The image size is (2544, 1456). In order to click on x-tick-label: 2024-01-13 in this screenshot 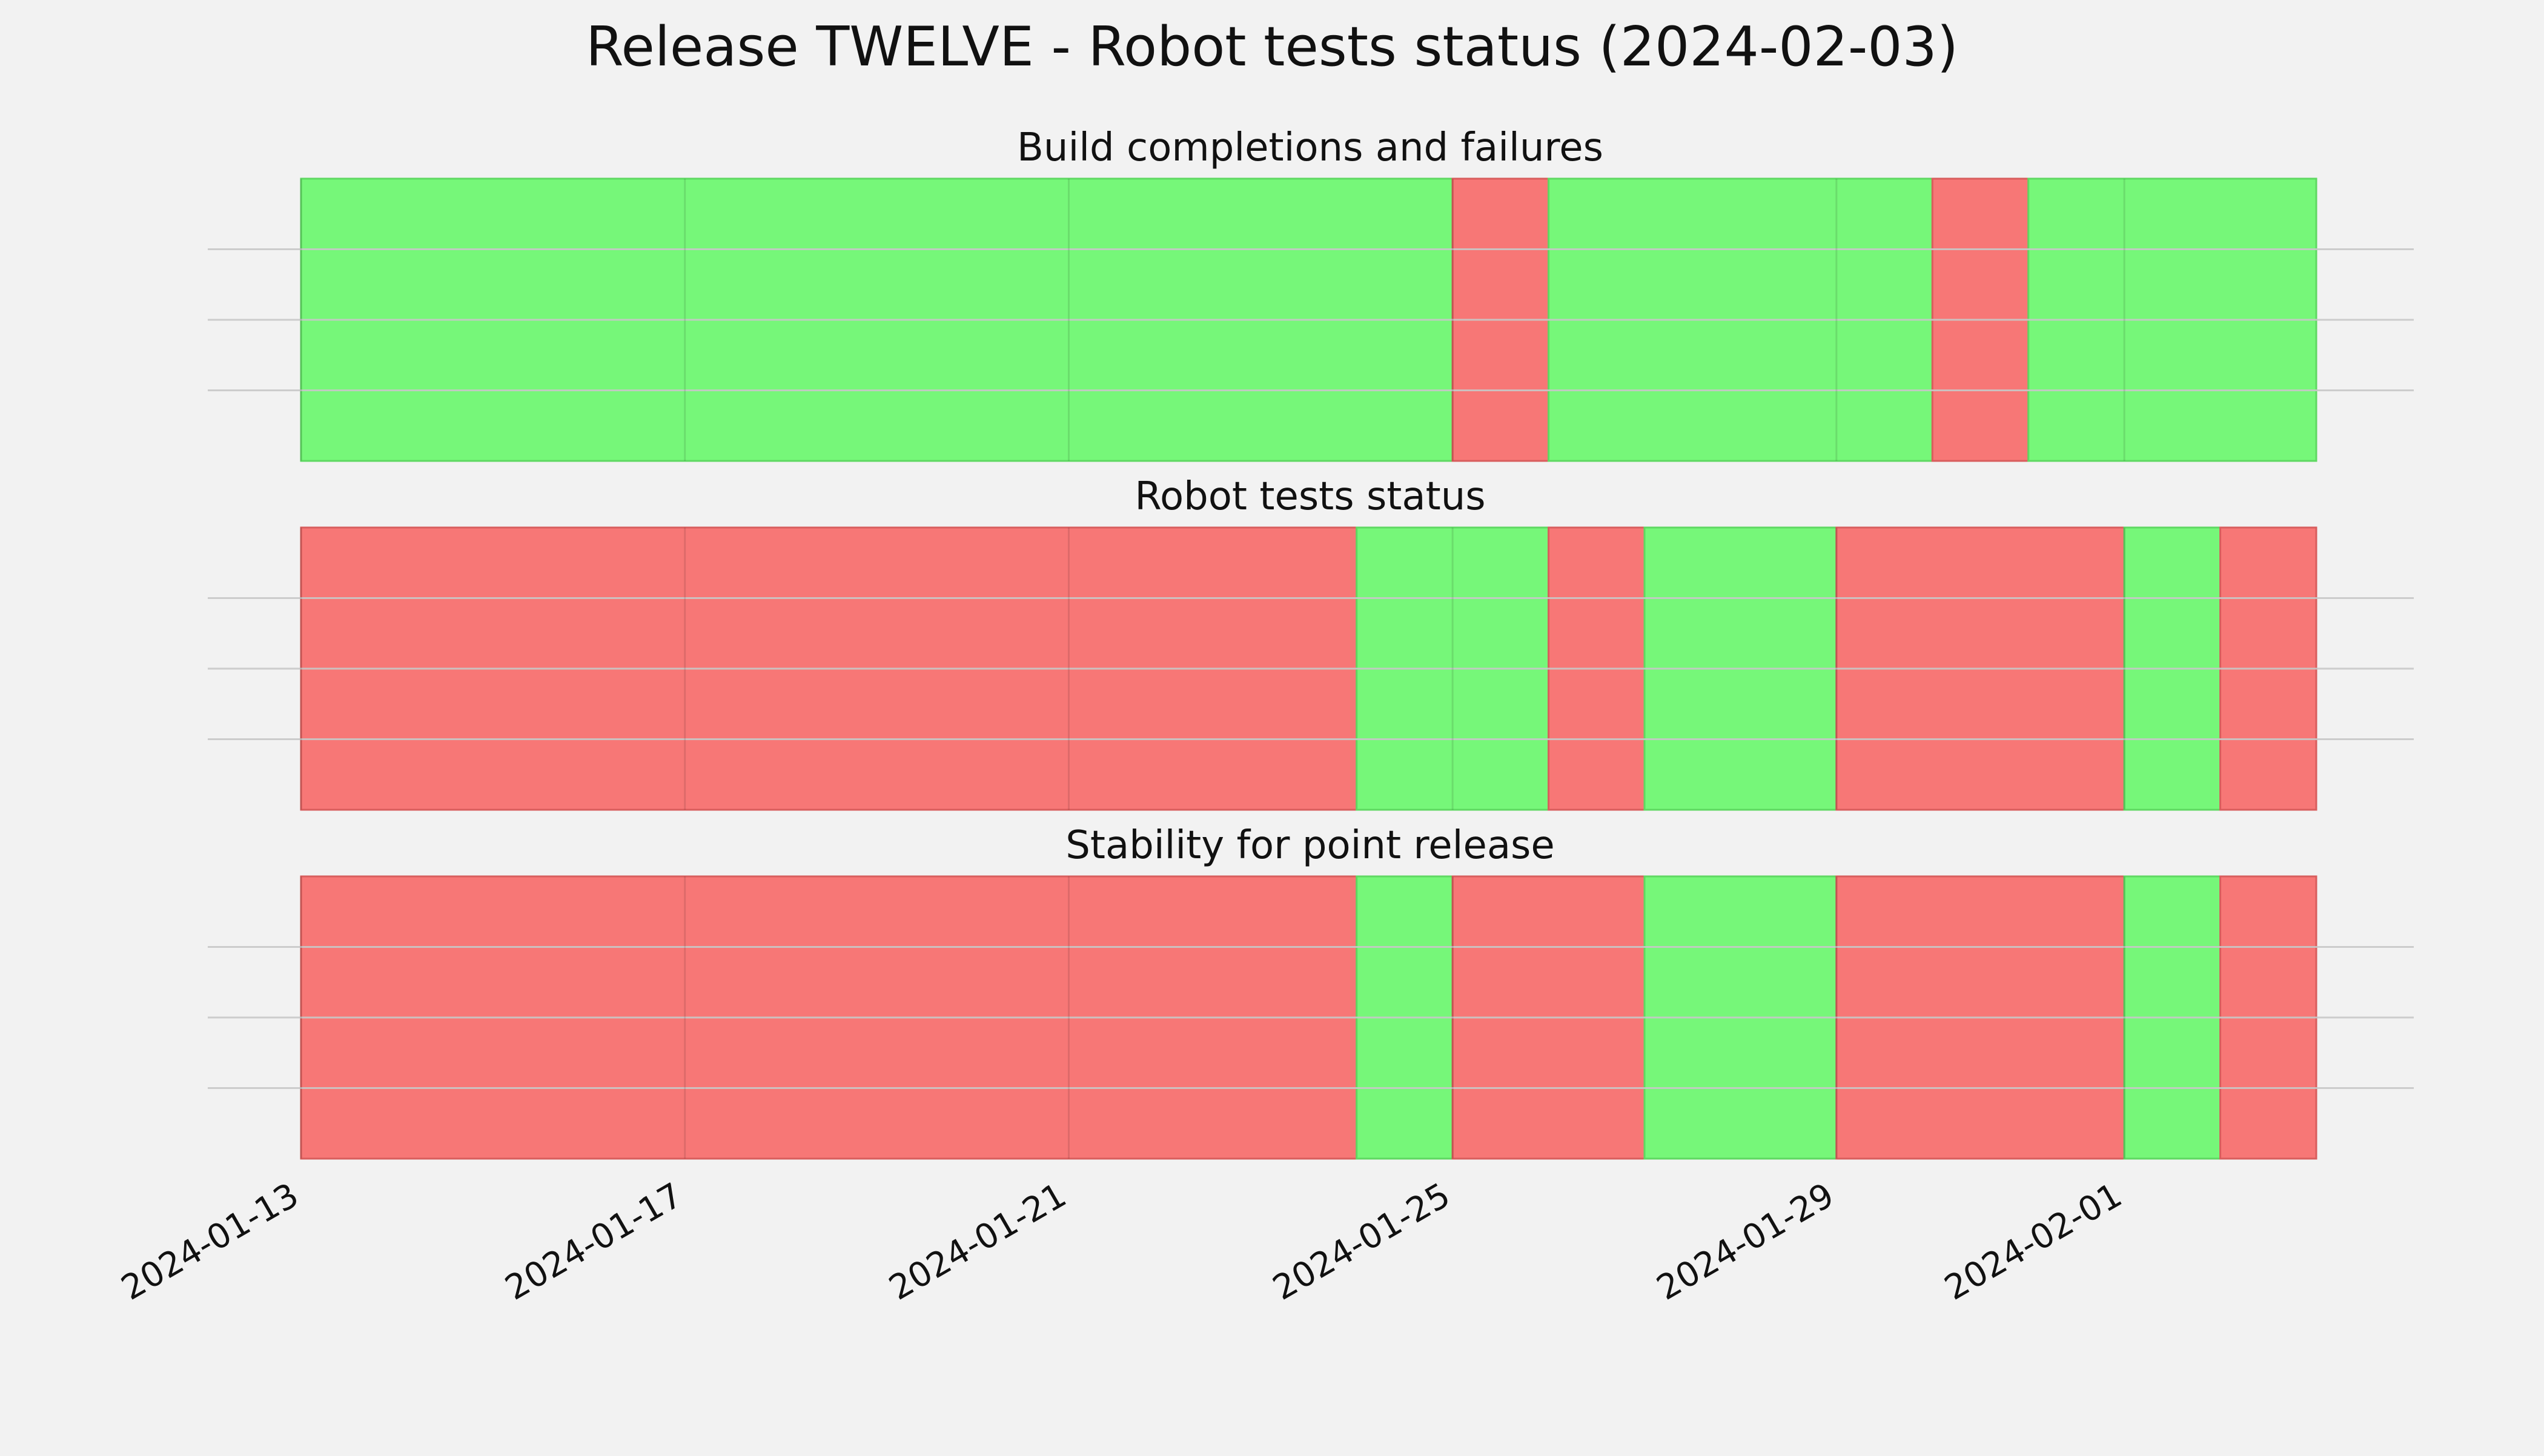, I will do `click(210, 1242)`.